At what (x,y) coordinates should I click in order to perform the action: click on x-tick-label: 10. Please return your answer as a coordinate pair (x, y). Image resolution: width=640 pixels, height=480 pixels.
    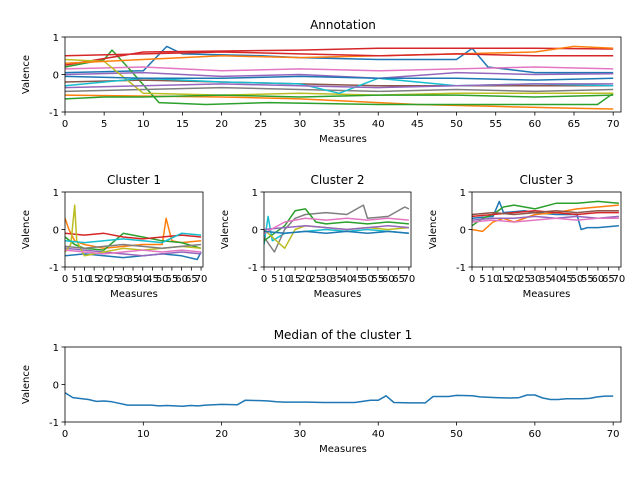
    Looking at the image, I should click on (143, 124).